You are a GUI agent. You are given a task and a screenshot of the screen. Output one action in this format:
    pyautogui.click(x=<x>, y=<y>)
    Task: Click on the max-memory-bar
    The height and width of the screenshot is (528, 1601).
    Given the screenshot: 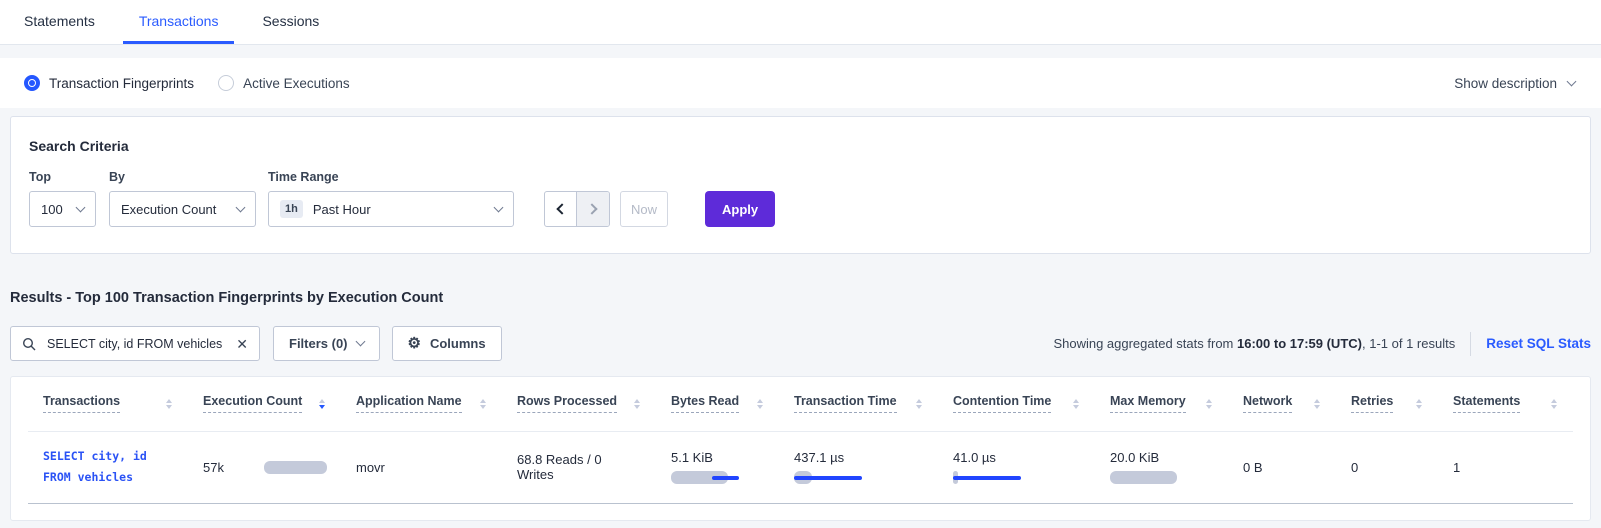 What is the action you would take?
    pyautogui.click(x=1161, y=477)
    